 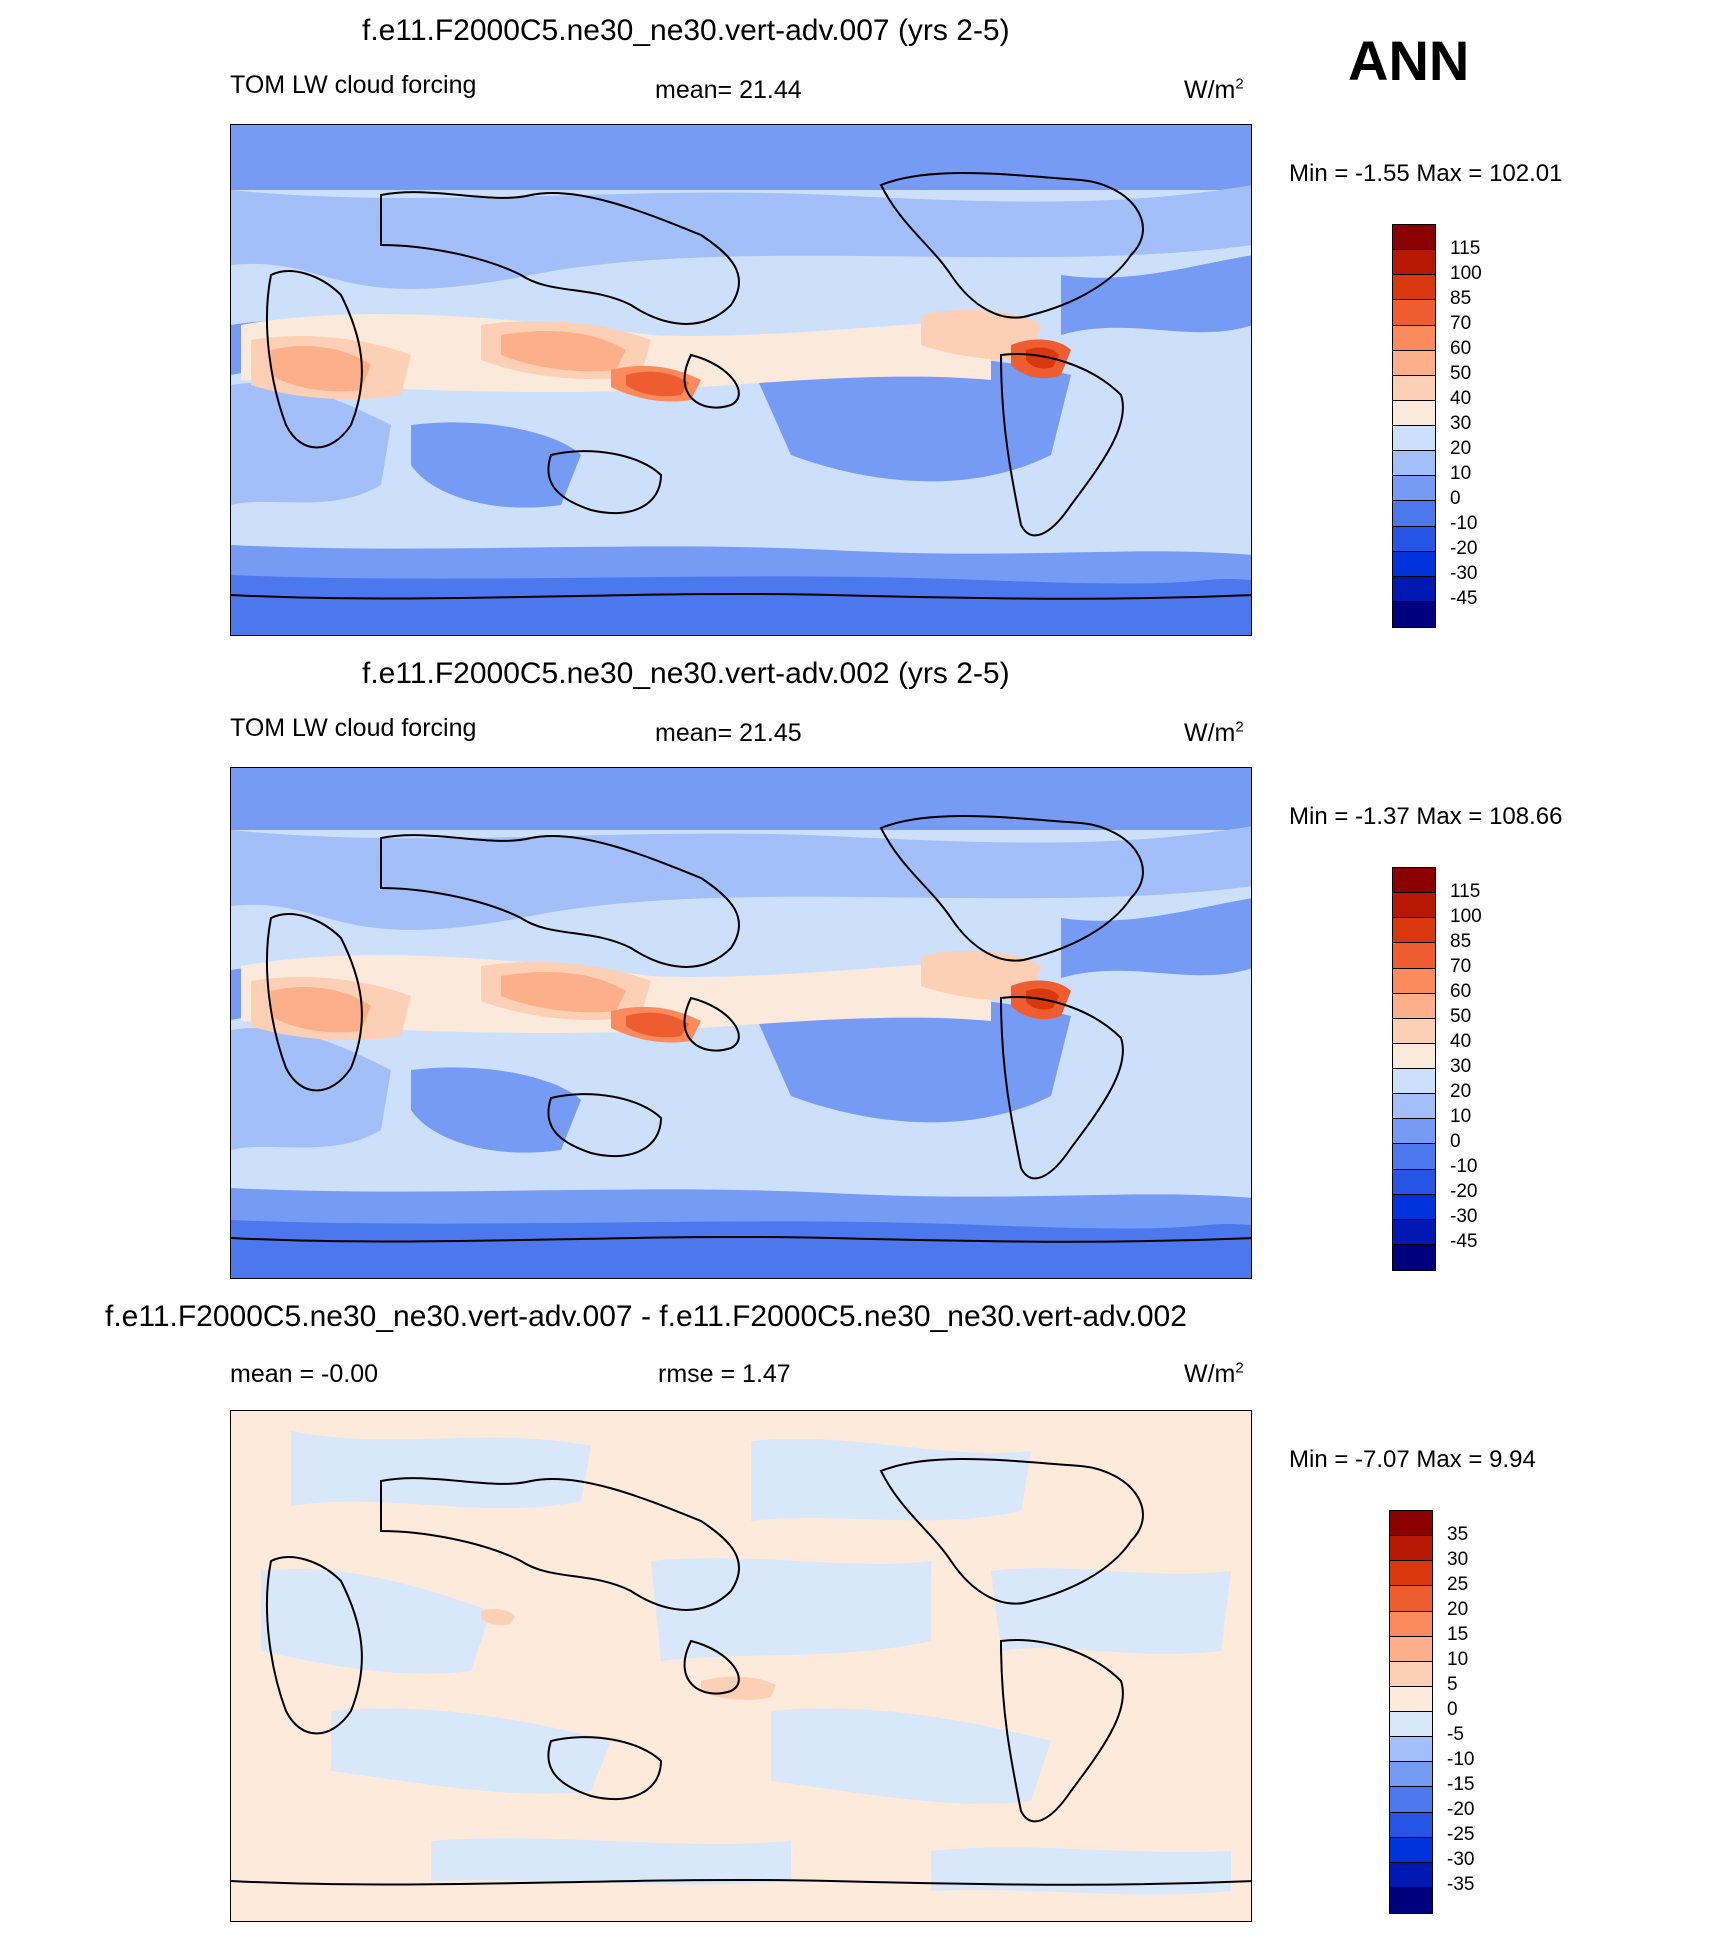 What do you see at coordinates (1426, 173) in the screenshot?
I see `min-max-label: Min = -1.55 Max = 102.01` at bounding box center [1426, 173].